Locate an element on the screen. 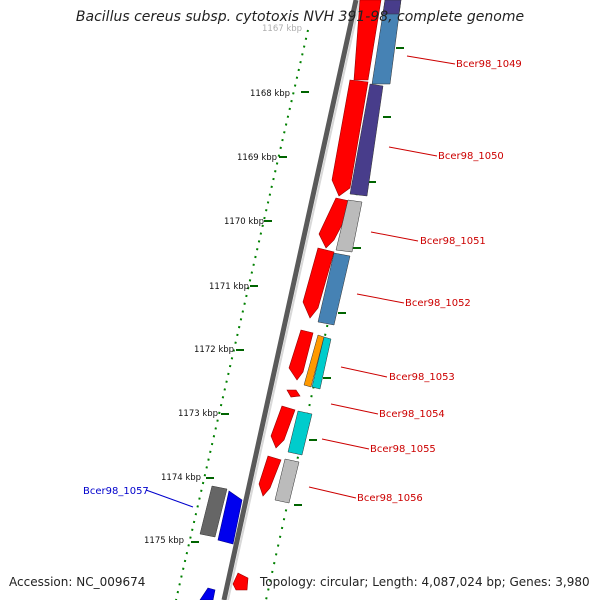  gene-label-1053: Bcer98_1053 is located at coordinates (422, 377).